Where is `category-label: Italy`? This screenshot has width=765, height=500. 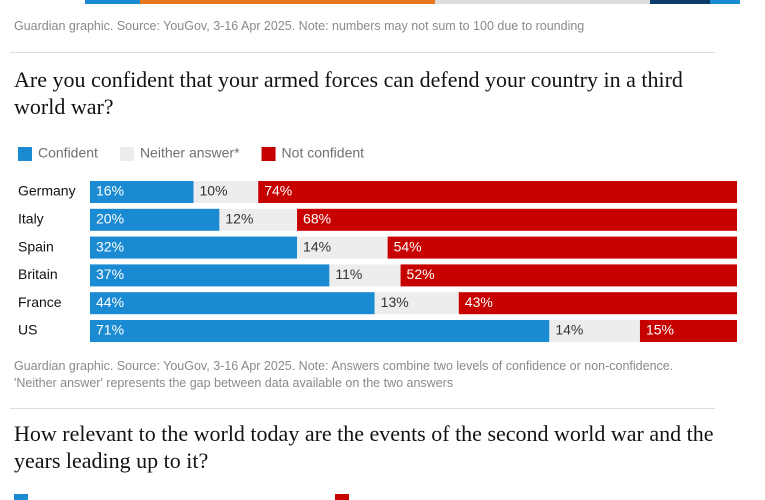
category-label: Italy is located at coordinates (31, 219).